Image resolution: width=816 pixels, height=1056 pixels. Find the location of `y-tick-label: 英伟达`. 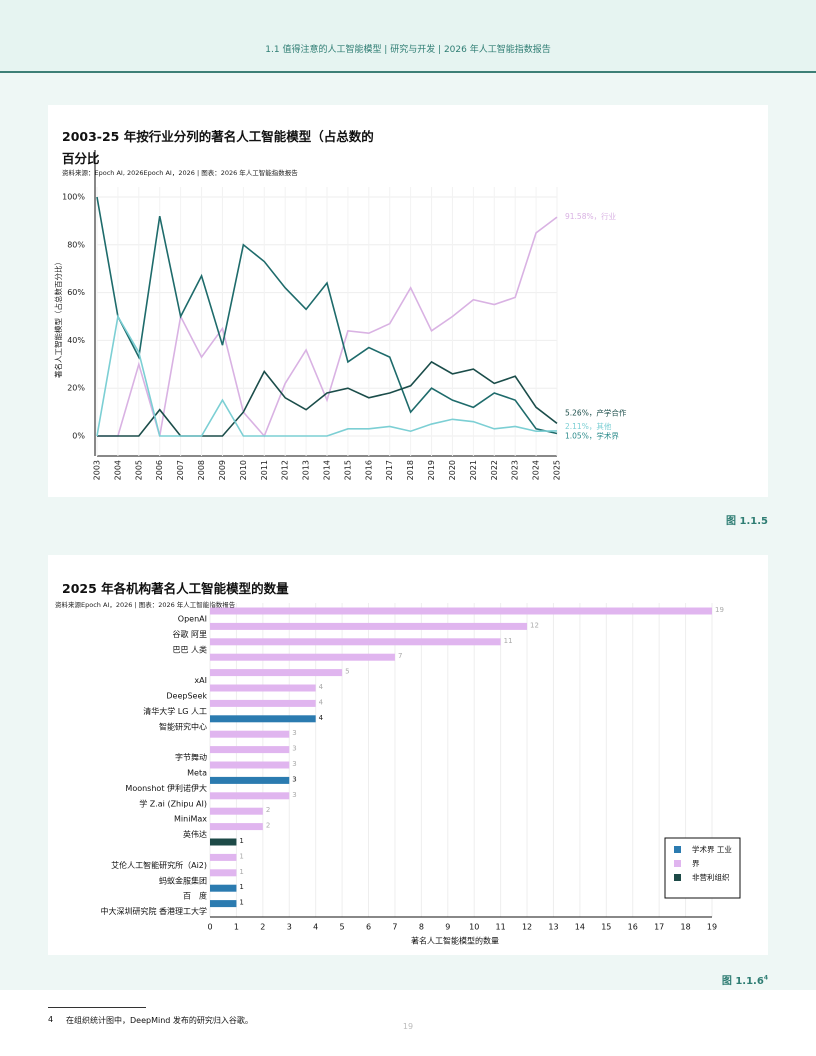

y-tick-label: 英伟达 is located at coordinates (195, 834).